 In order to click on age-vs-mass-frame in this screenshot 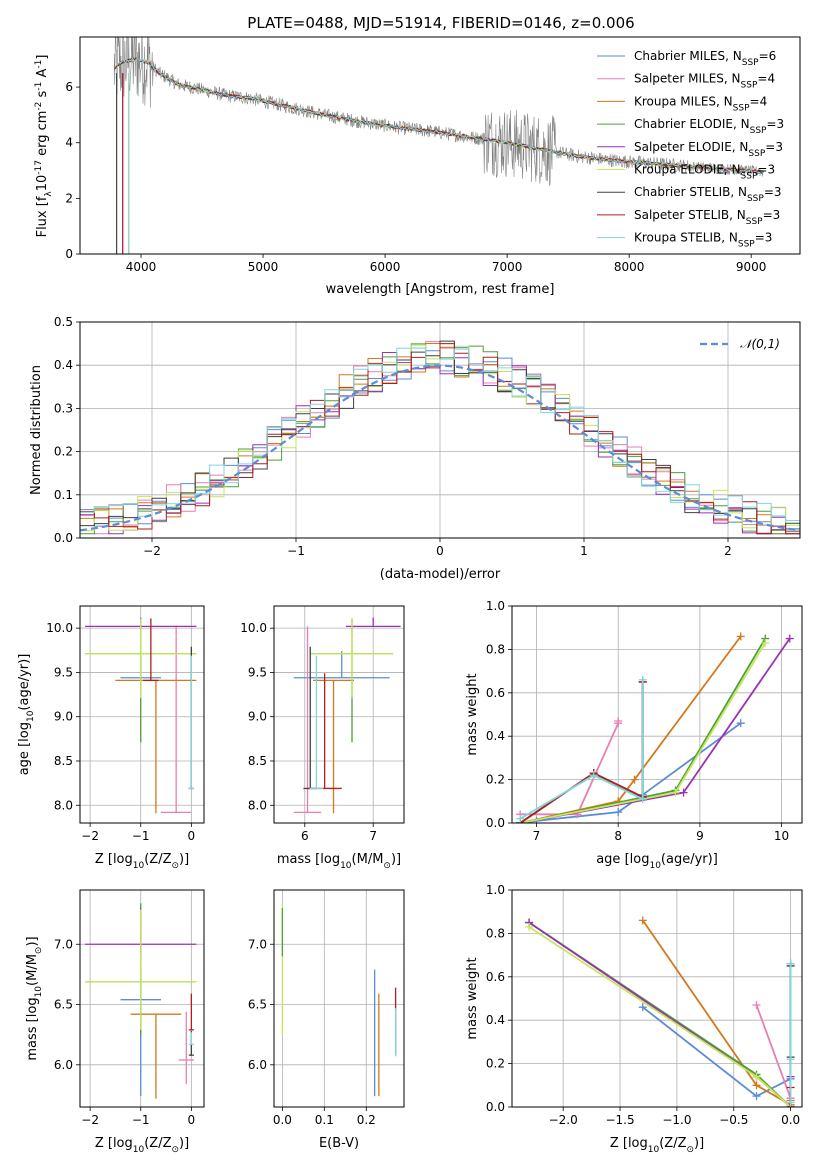, I will do `click(339, 714)`.